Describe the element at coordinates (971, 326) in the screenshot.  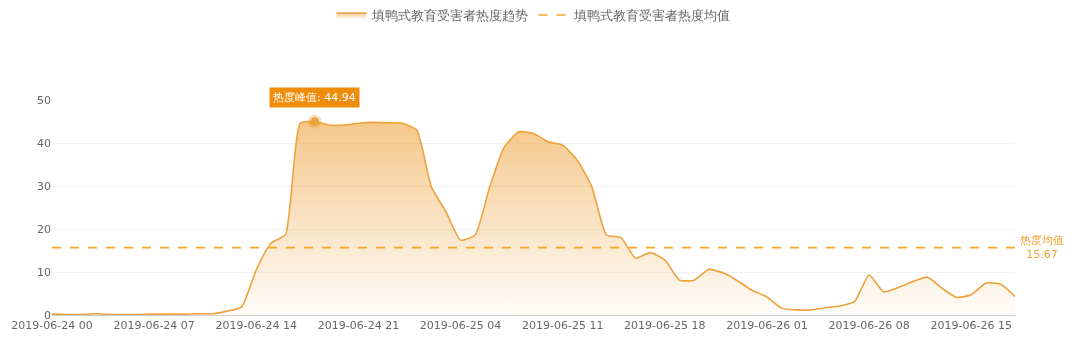
I see `x-tick-label: 2019-06-26 15` at that location.